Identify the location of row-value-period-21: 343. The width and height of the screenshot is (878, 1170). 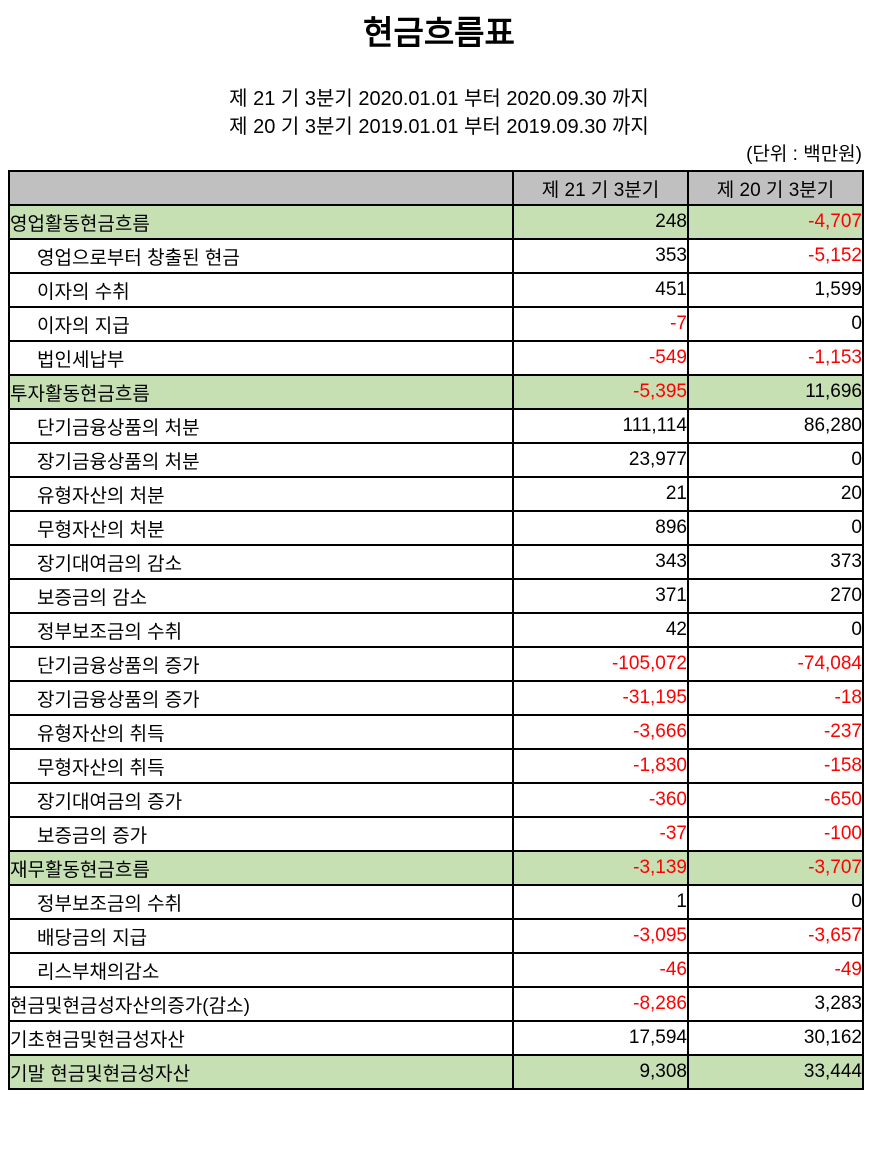
(600, 562).